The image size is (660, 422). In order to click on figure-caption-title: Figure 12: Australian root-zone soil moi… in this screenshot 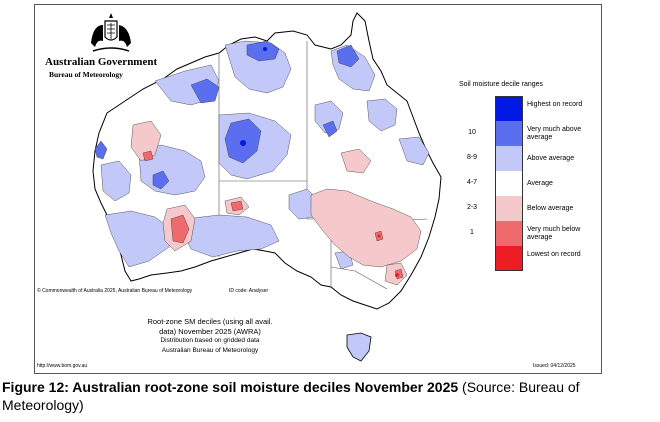, I will do `click(230, 387)`.